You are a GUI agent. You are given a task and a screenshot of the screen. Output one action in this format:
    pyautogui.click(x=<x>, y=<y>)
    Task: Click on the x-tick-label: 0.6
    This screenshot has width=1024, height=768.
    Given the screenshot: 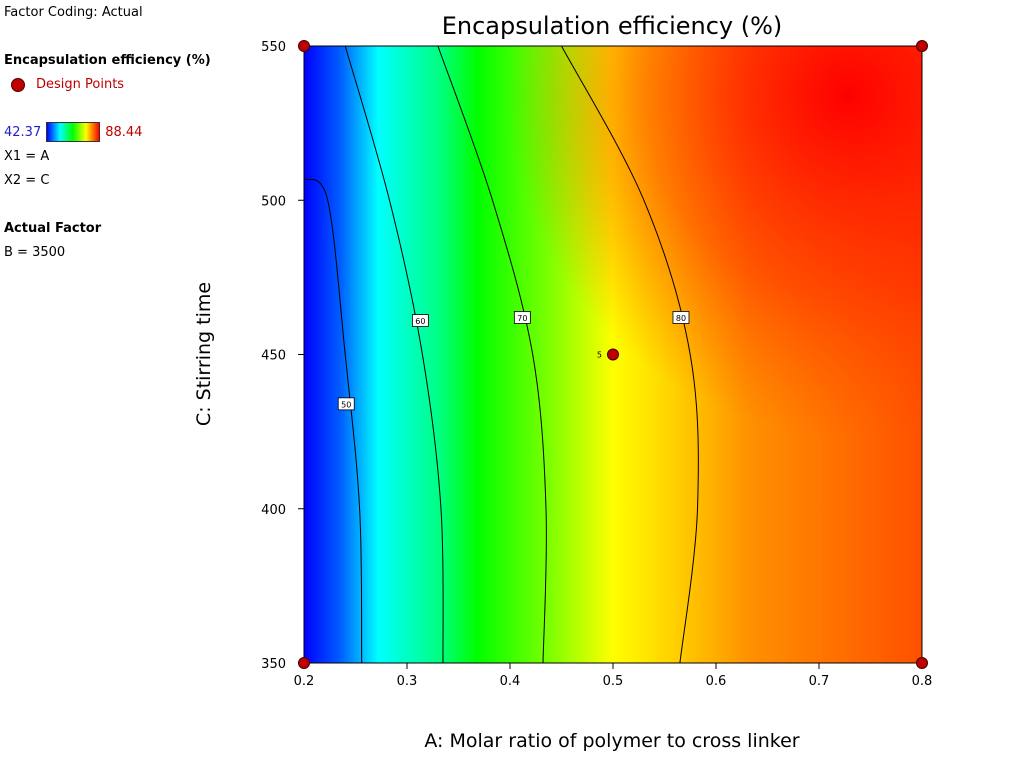 What is the action you would take?
    pyautogui.click(x=716, y=681)
    